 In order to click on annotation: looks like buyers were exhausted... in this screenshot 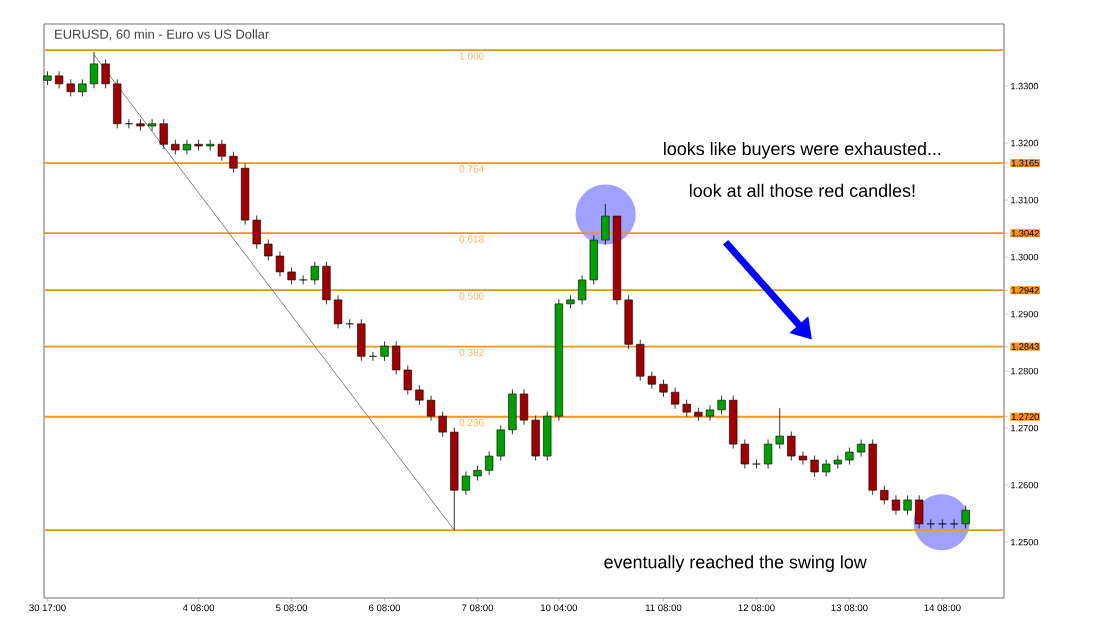, I will do `click(802, 150)`.